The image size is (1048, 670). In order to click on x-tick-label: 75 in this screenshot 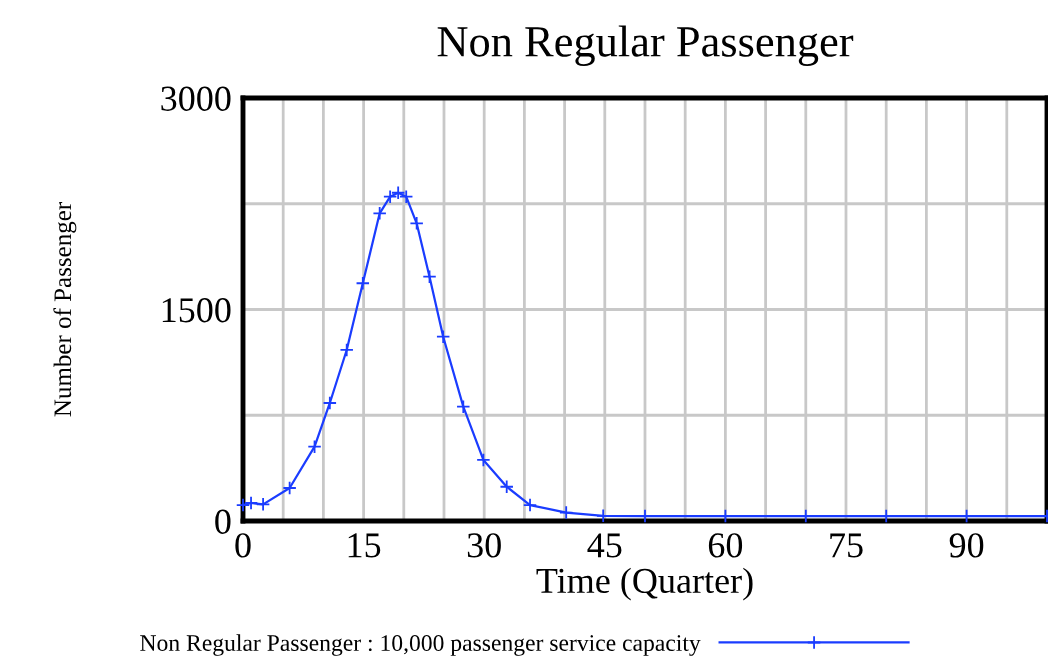, I will do `click(846, 545)`.